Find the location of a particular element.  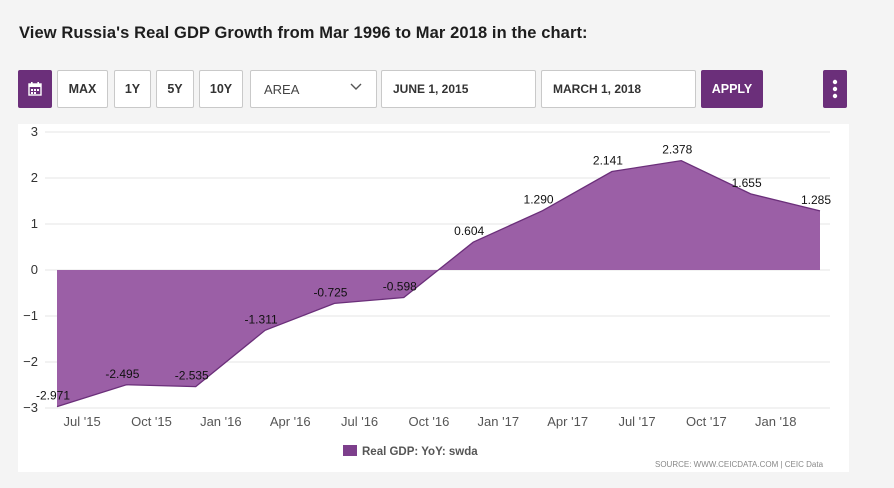

y-tick-label: 2 is located at coordinates (34, 177).